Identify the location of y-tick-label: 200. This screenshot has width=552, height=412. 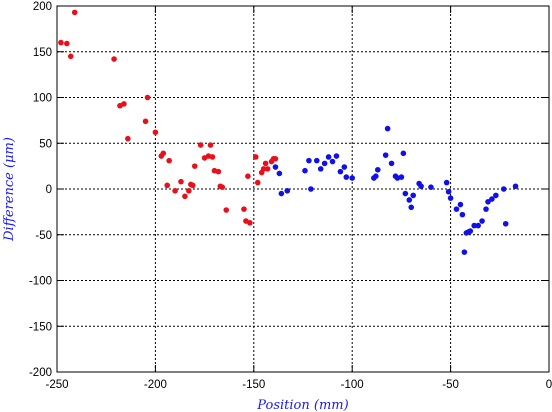
(42, 7).